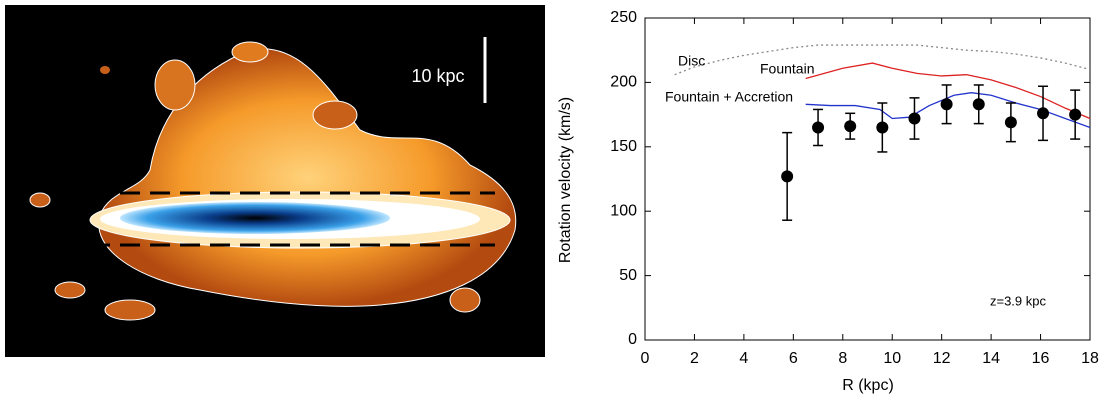  Describe the element at coordinates (729, 97) in the screenshot. I see `series-label: Fountain + Accretion` at that location.